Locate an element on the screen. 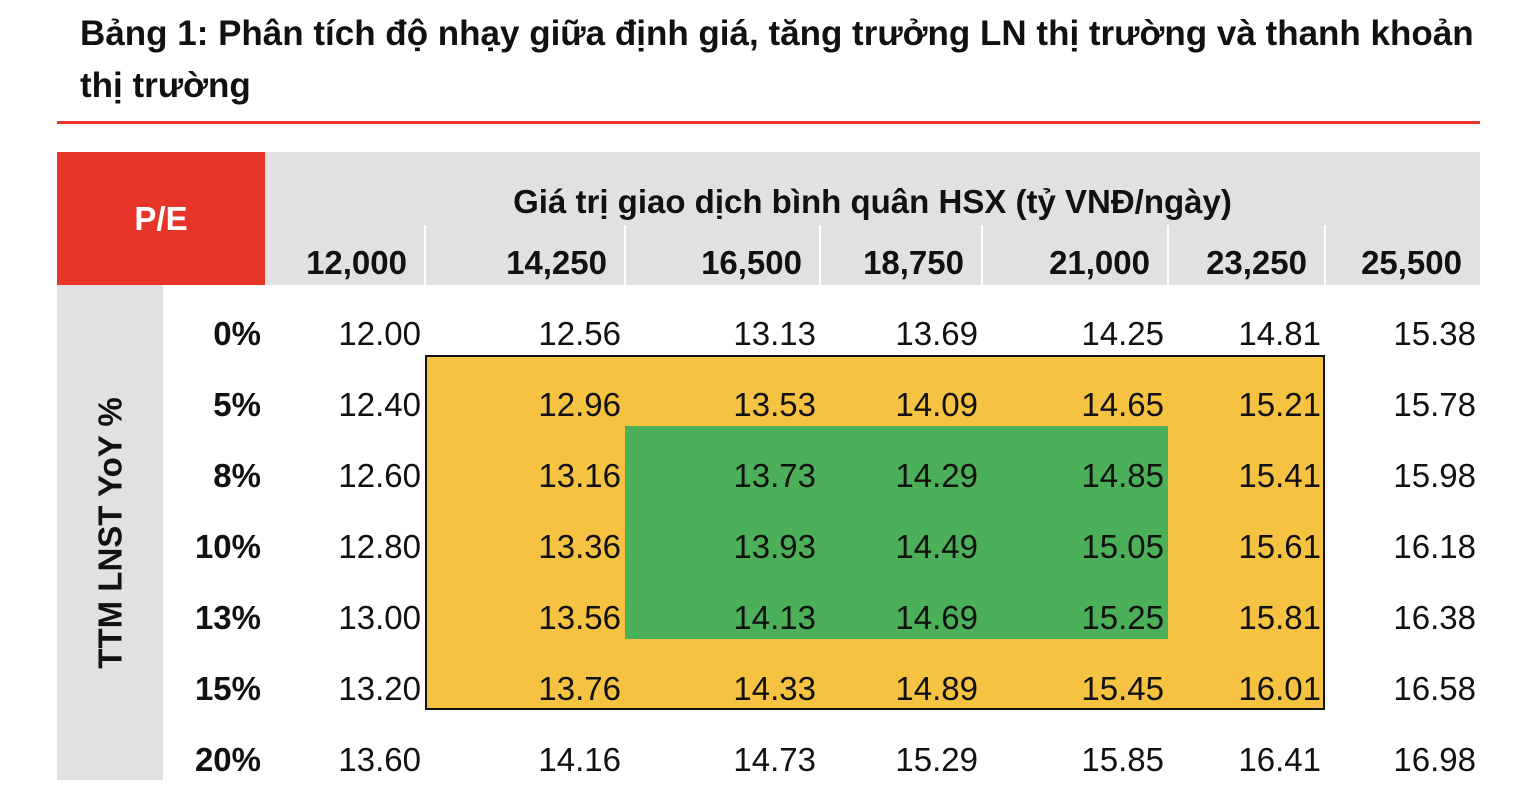 The image size is (1536, 795). cell: 13.93 is located at coordinates (774, 546).